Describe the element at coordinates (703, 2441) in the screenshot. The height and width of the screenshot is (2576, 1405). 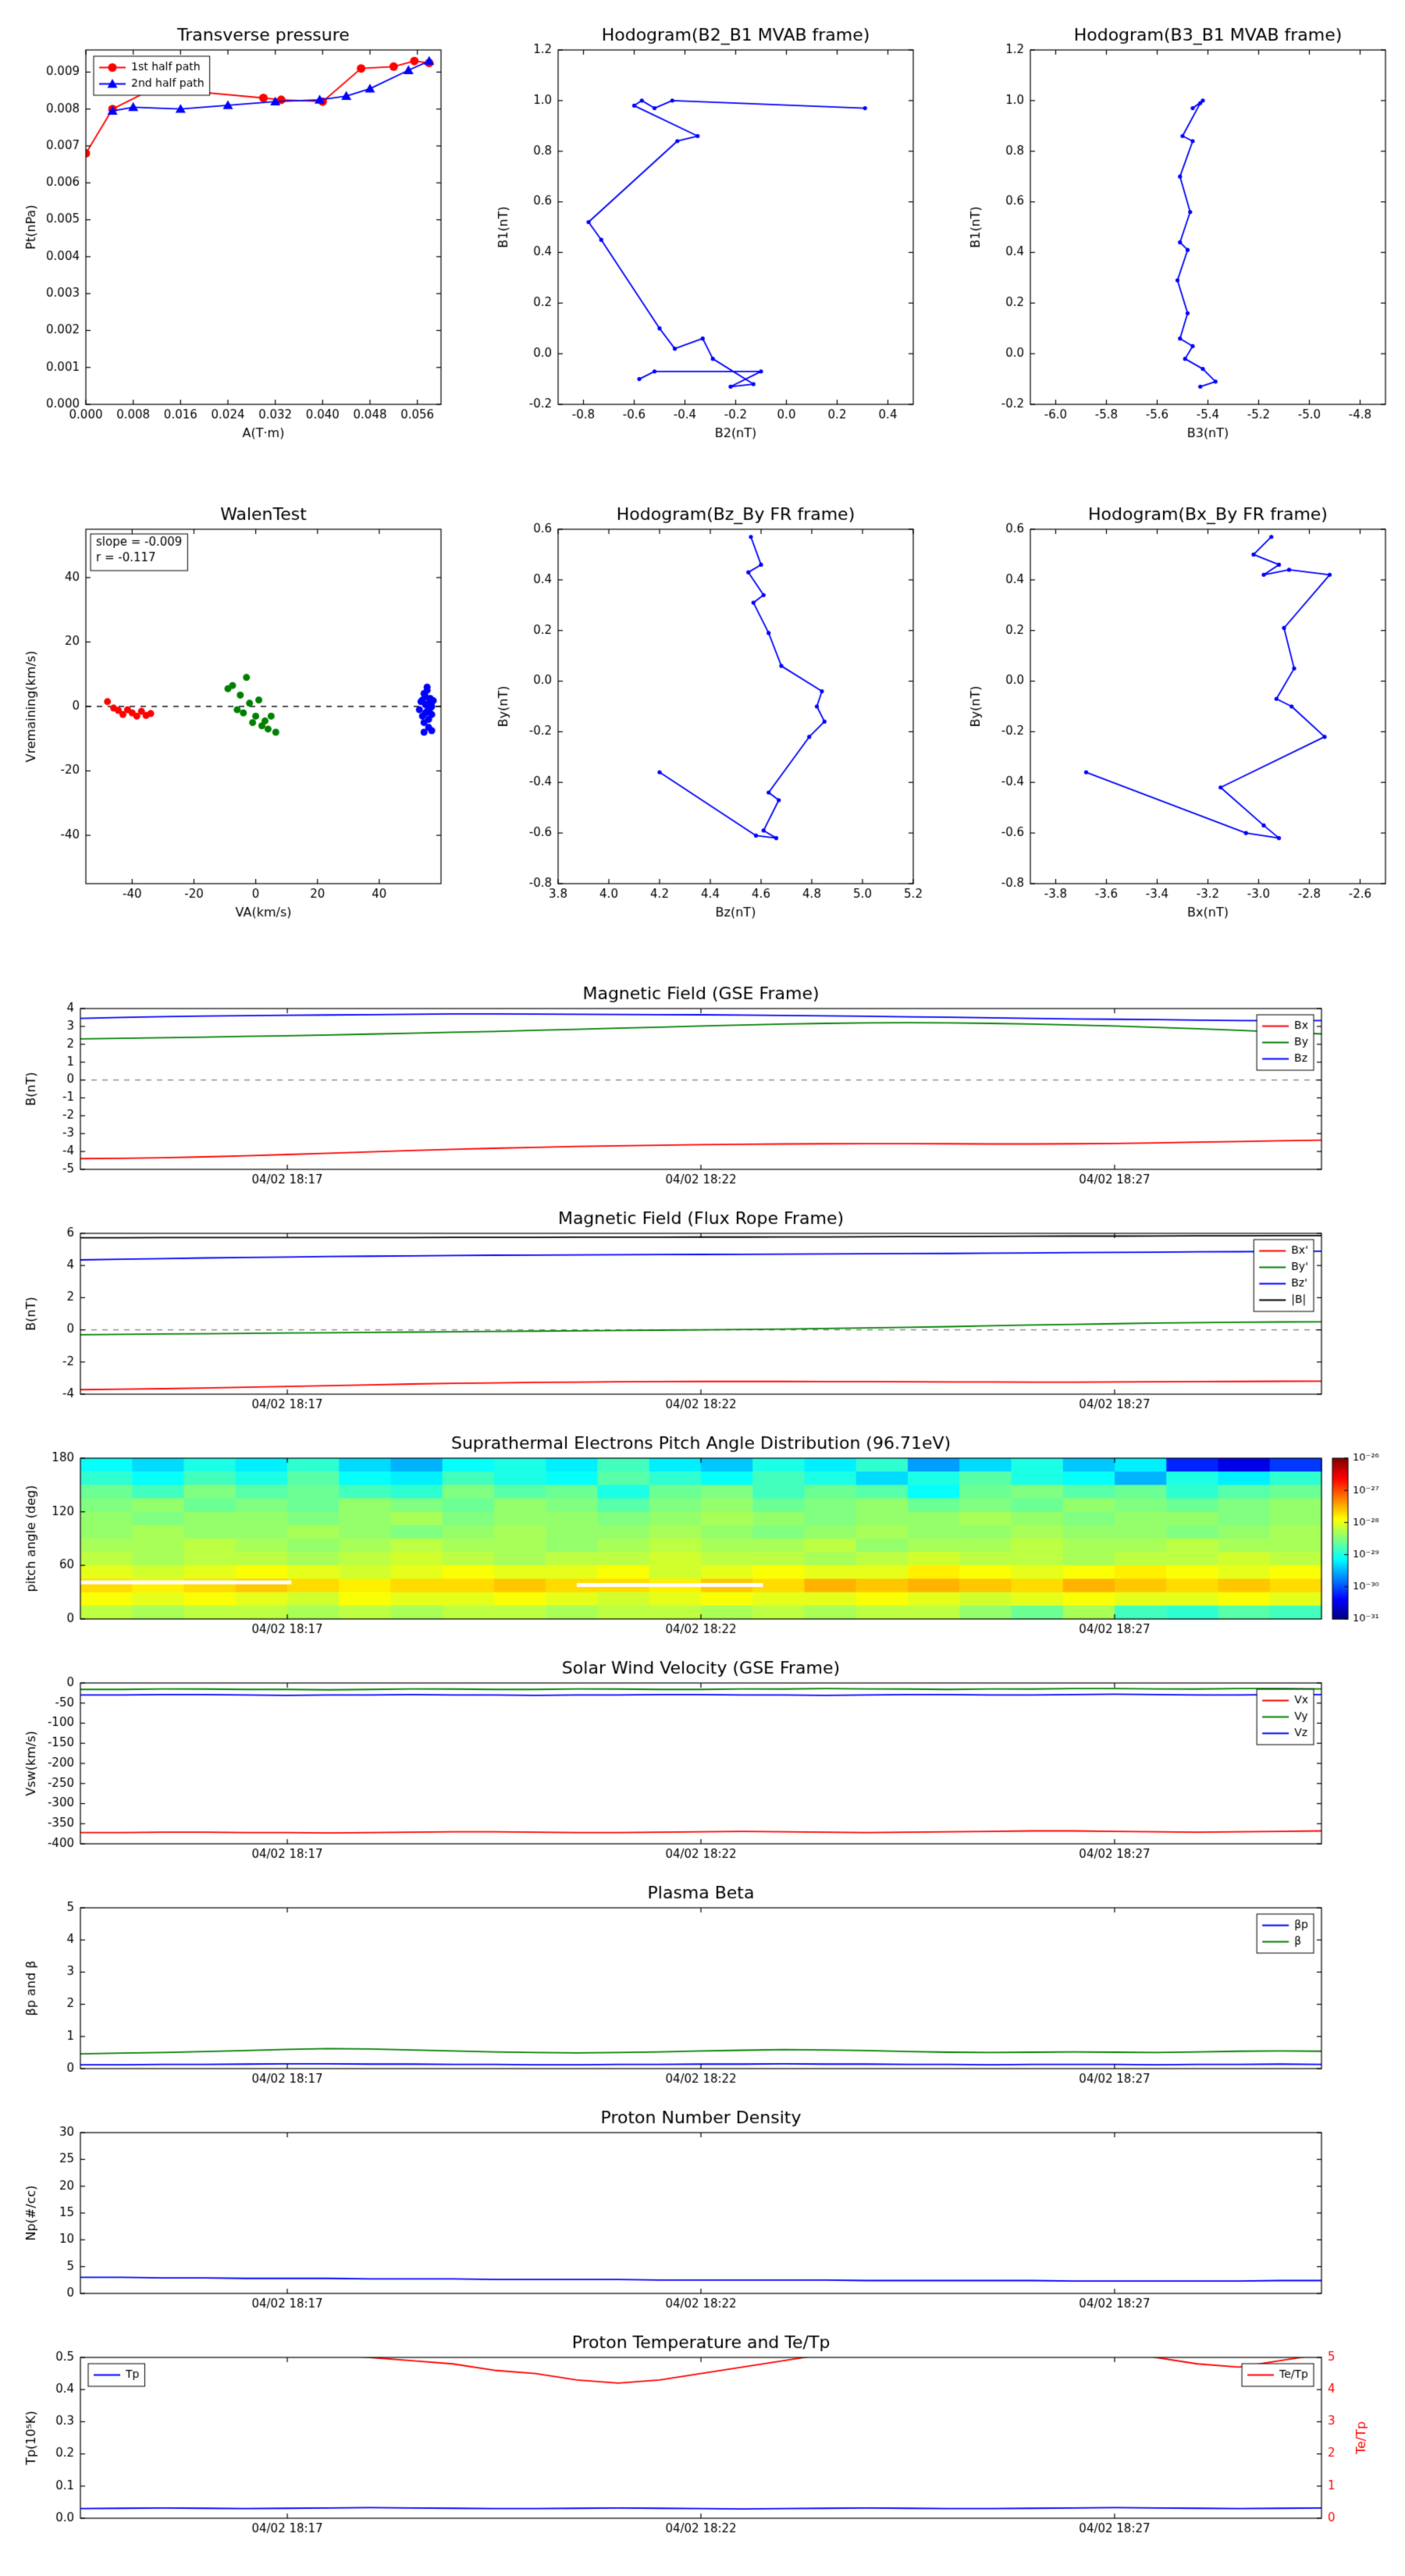
I see `proton-temperature-panel` at that location.